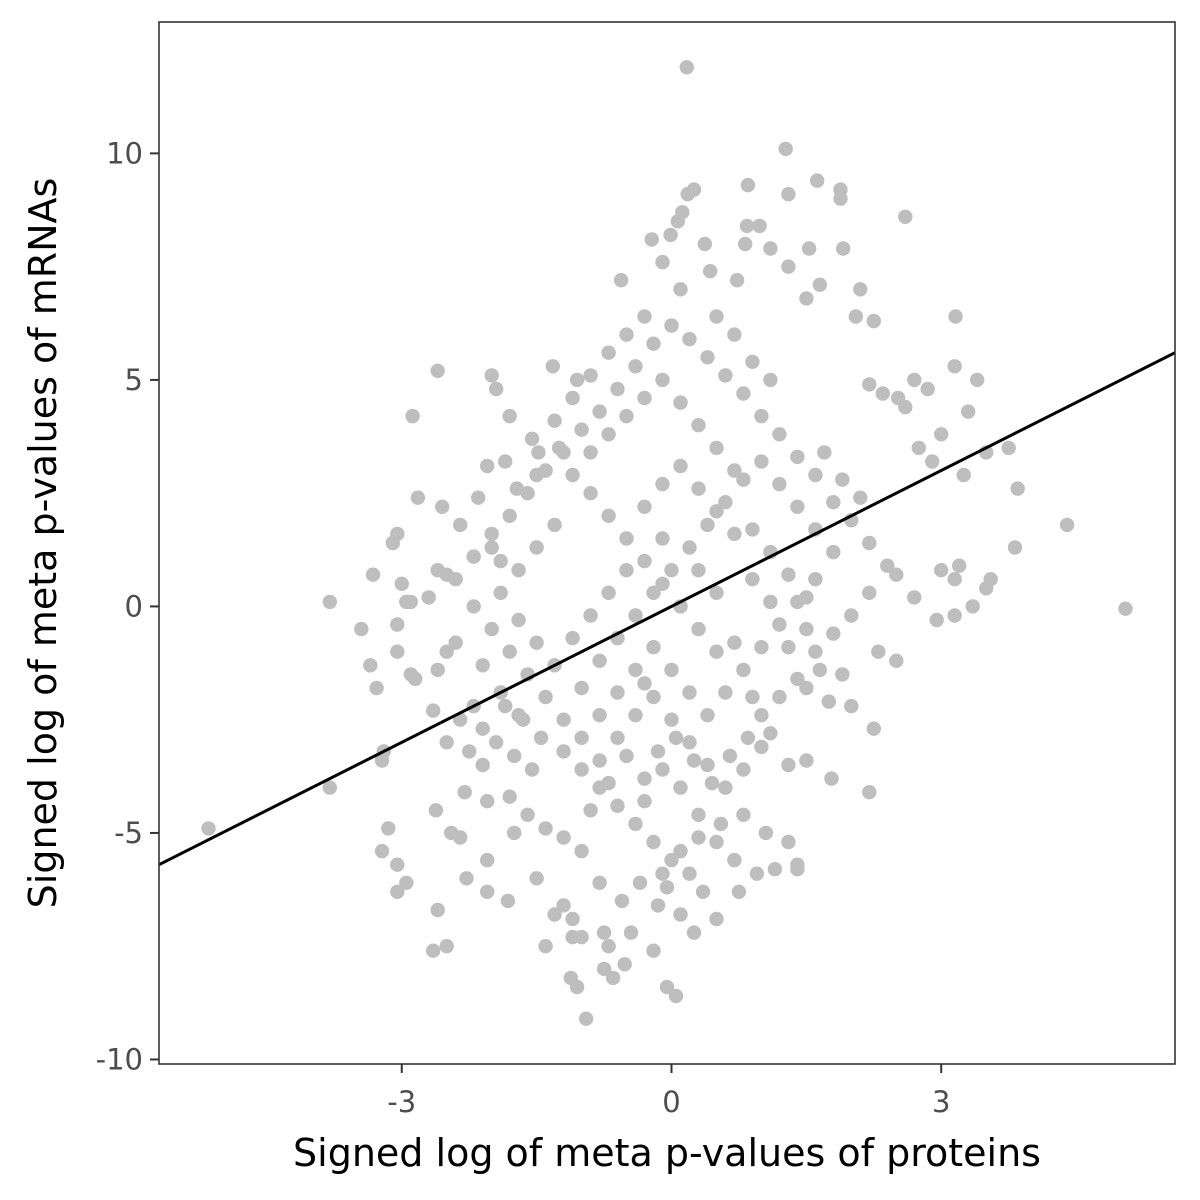 Image resolution: width=1200 pixels, height=1200 pixels. I want to click on x-tick-label: -3, so click(401, 1102).